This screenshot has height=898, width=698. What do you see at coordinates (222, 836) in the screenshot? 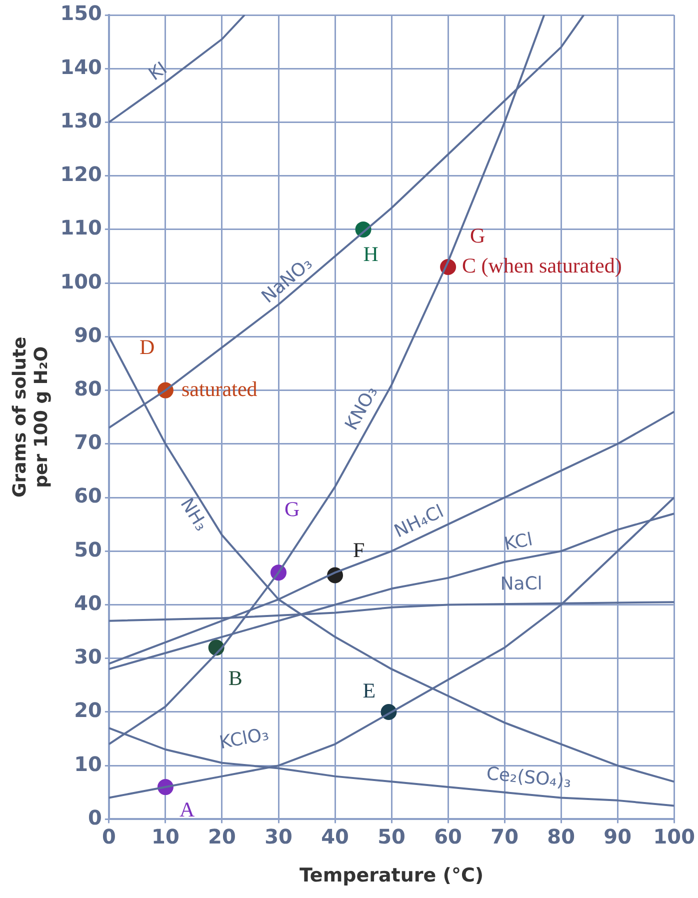
I see `x-tick-label: 20` at bounding box center [222, 836].